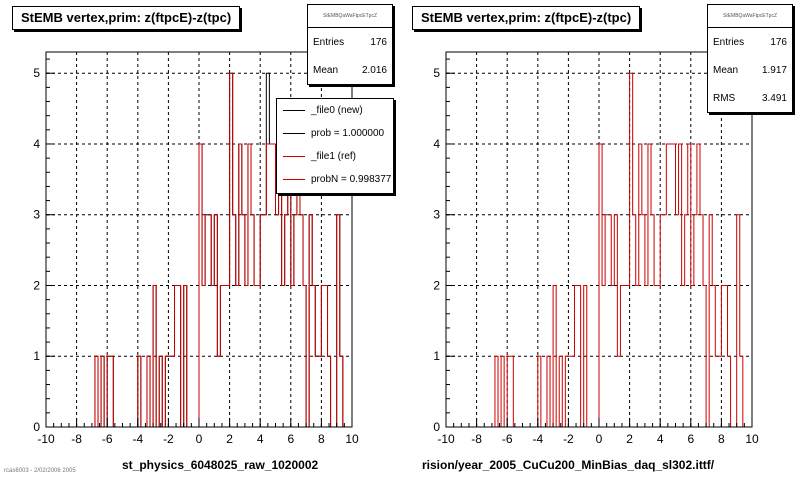  I want to click on left-x-axis: -10 -8 -6 -4 -2 0 2 4 6 8 10, so click(198, 432).